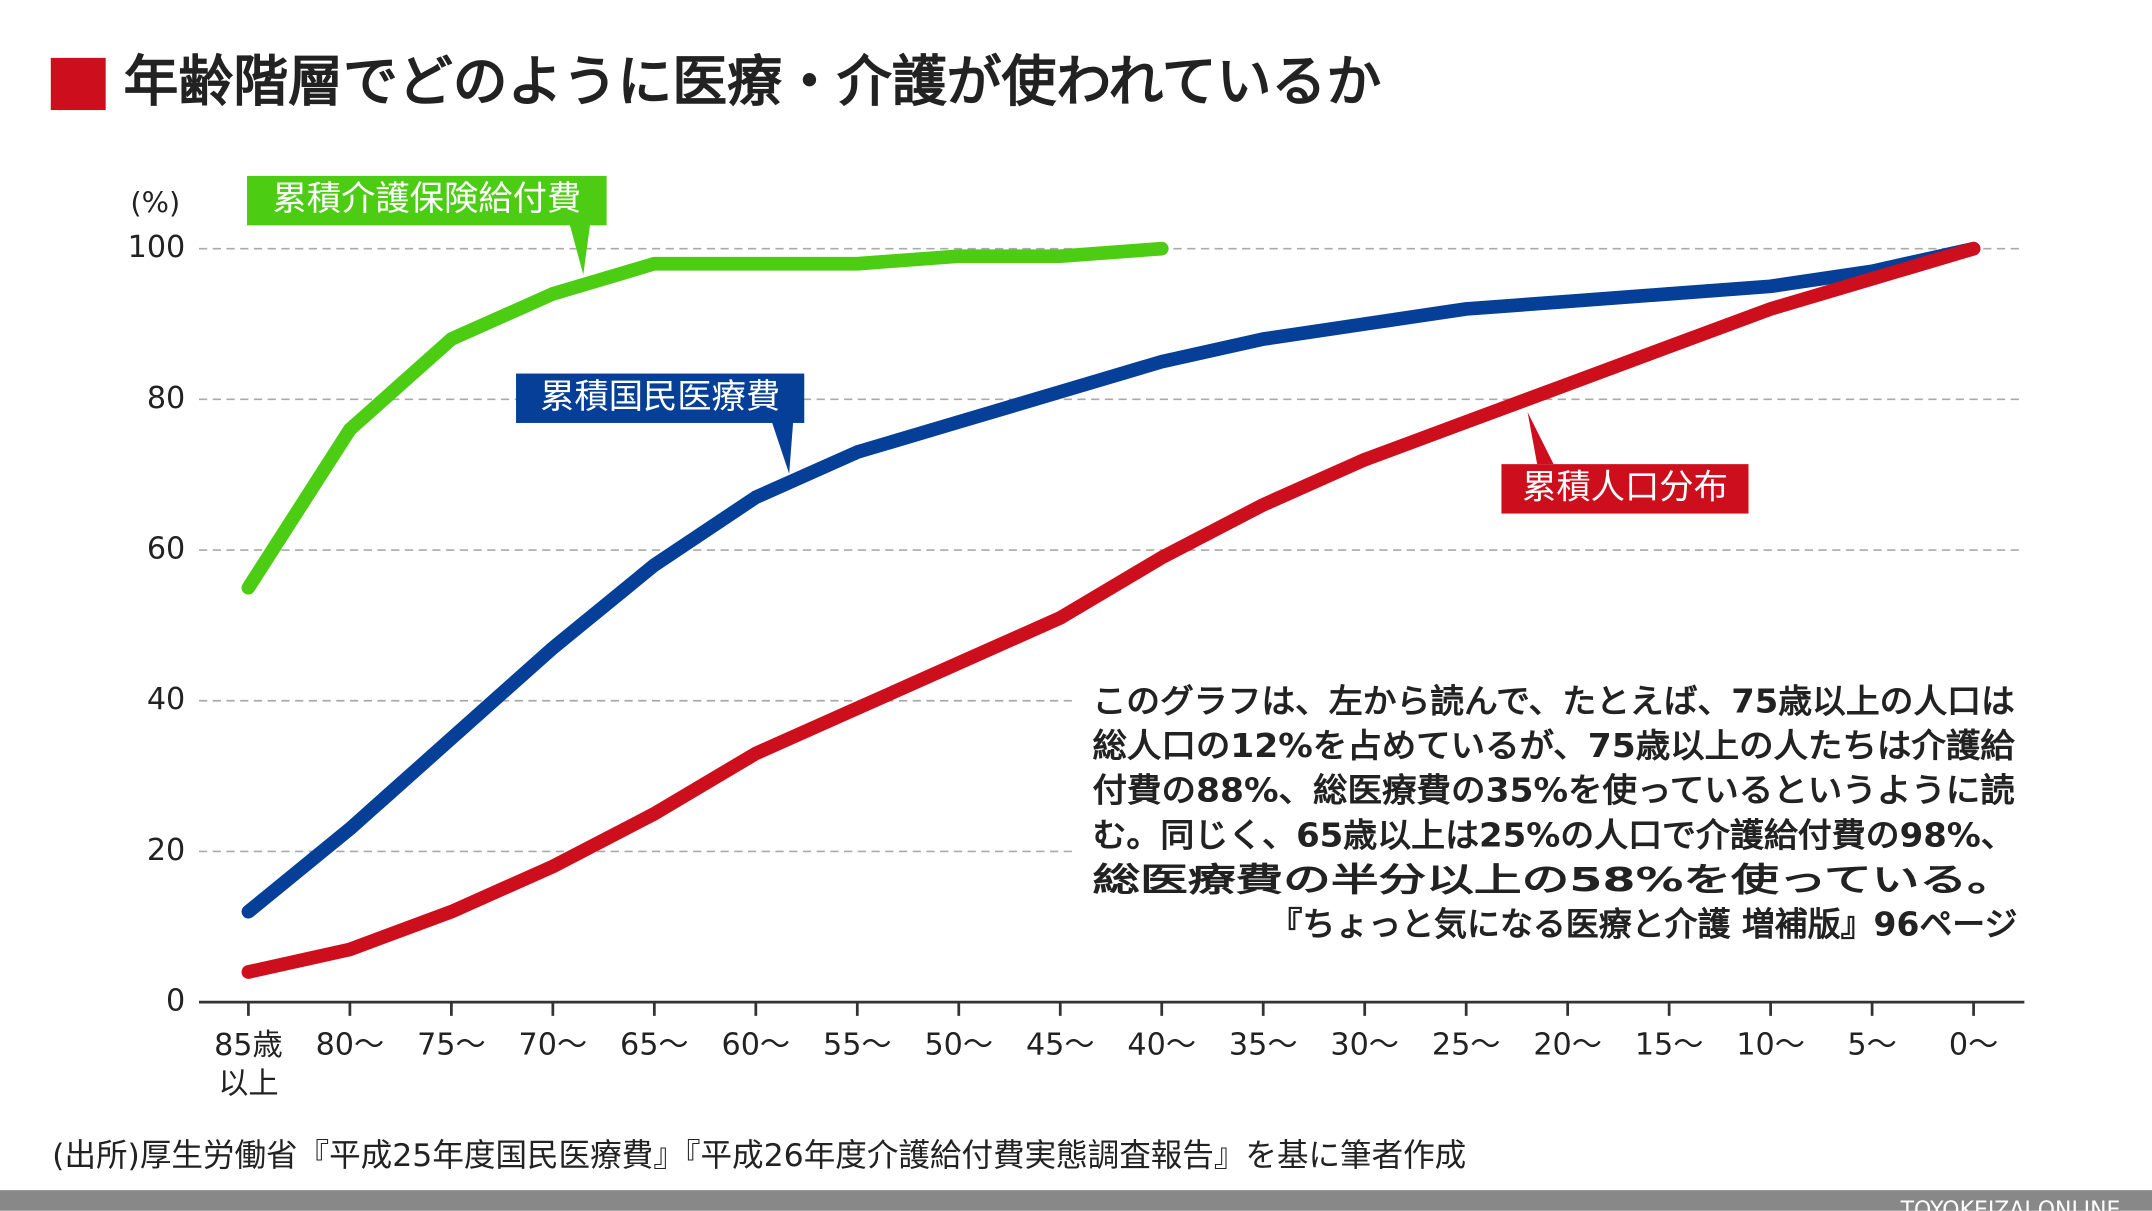 This screenshot has width=2152, height=1211. Describe the element at coordinates (1553, 812) in the screenshot. I see `annotation-bg` at that location.